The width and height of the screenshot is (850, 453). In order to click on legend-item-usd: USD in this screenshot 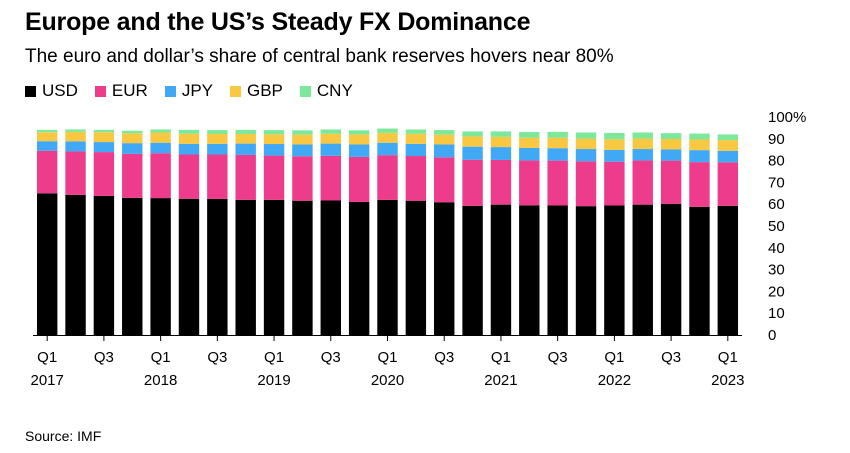, I will do `click(51, 91)`.